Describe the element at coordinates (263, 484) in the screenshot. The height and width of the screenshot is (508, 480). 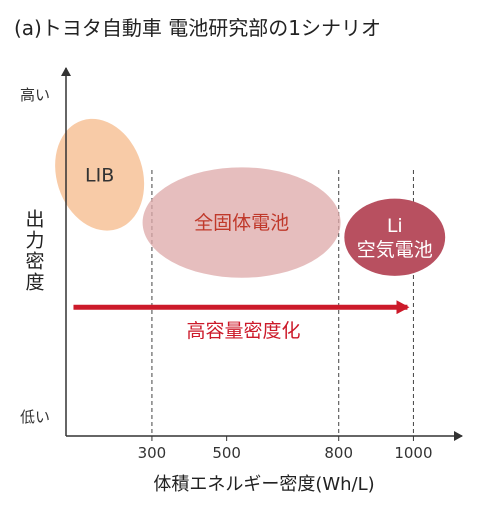
I see `x-axis-label: 体積エネルギー密度(Wh/L)` at that location.